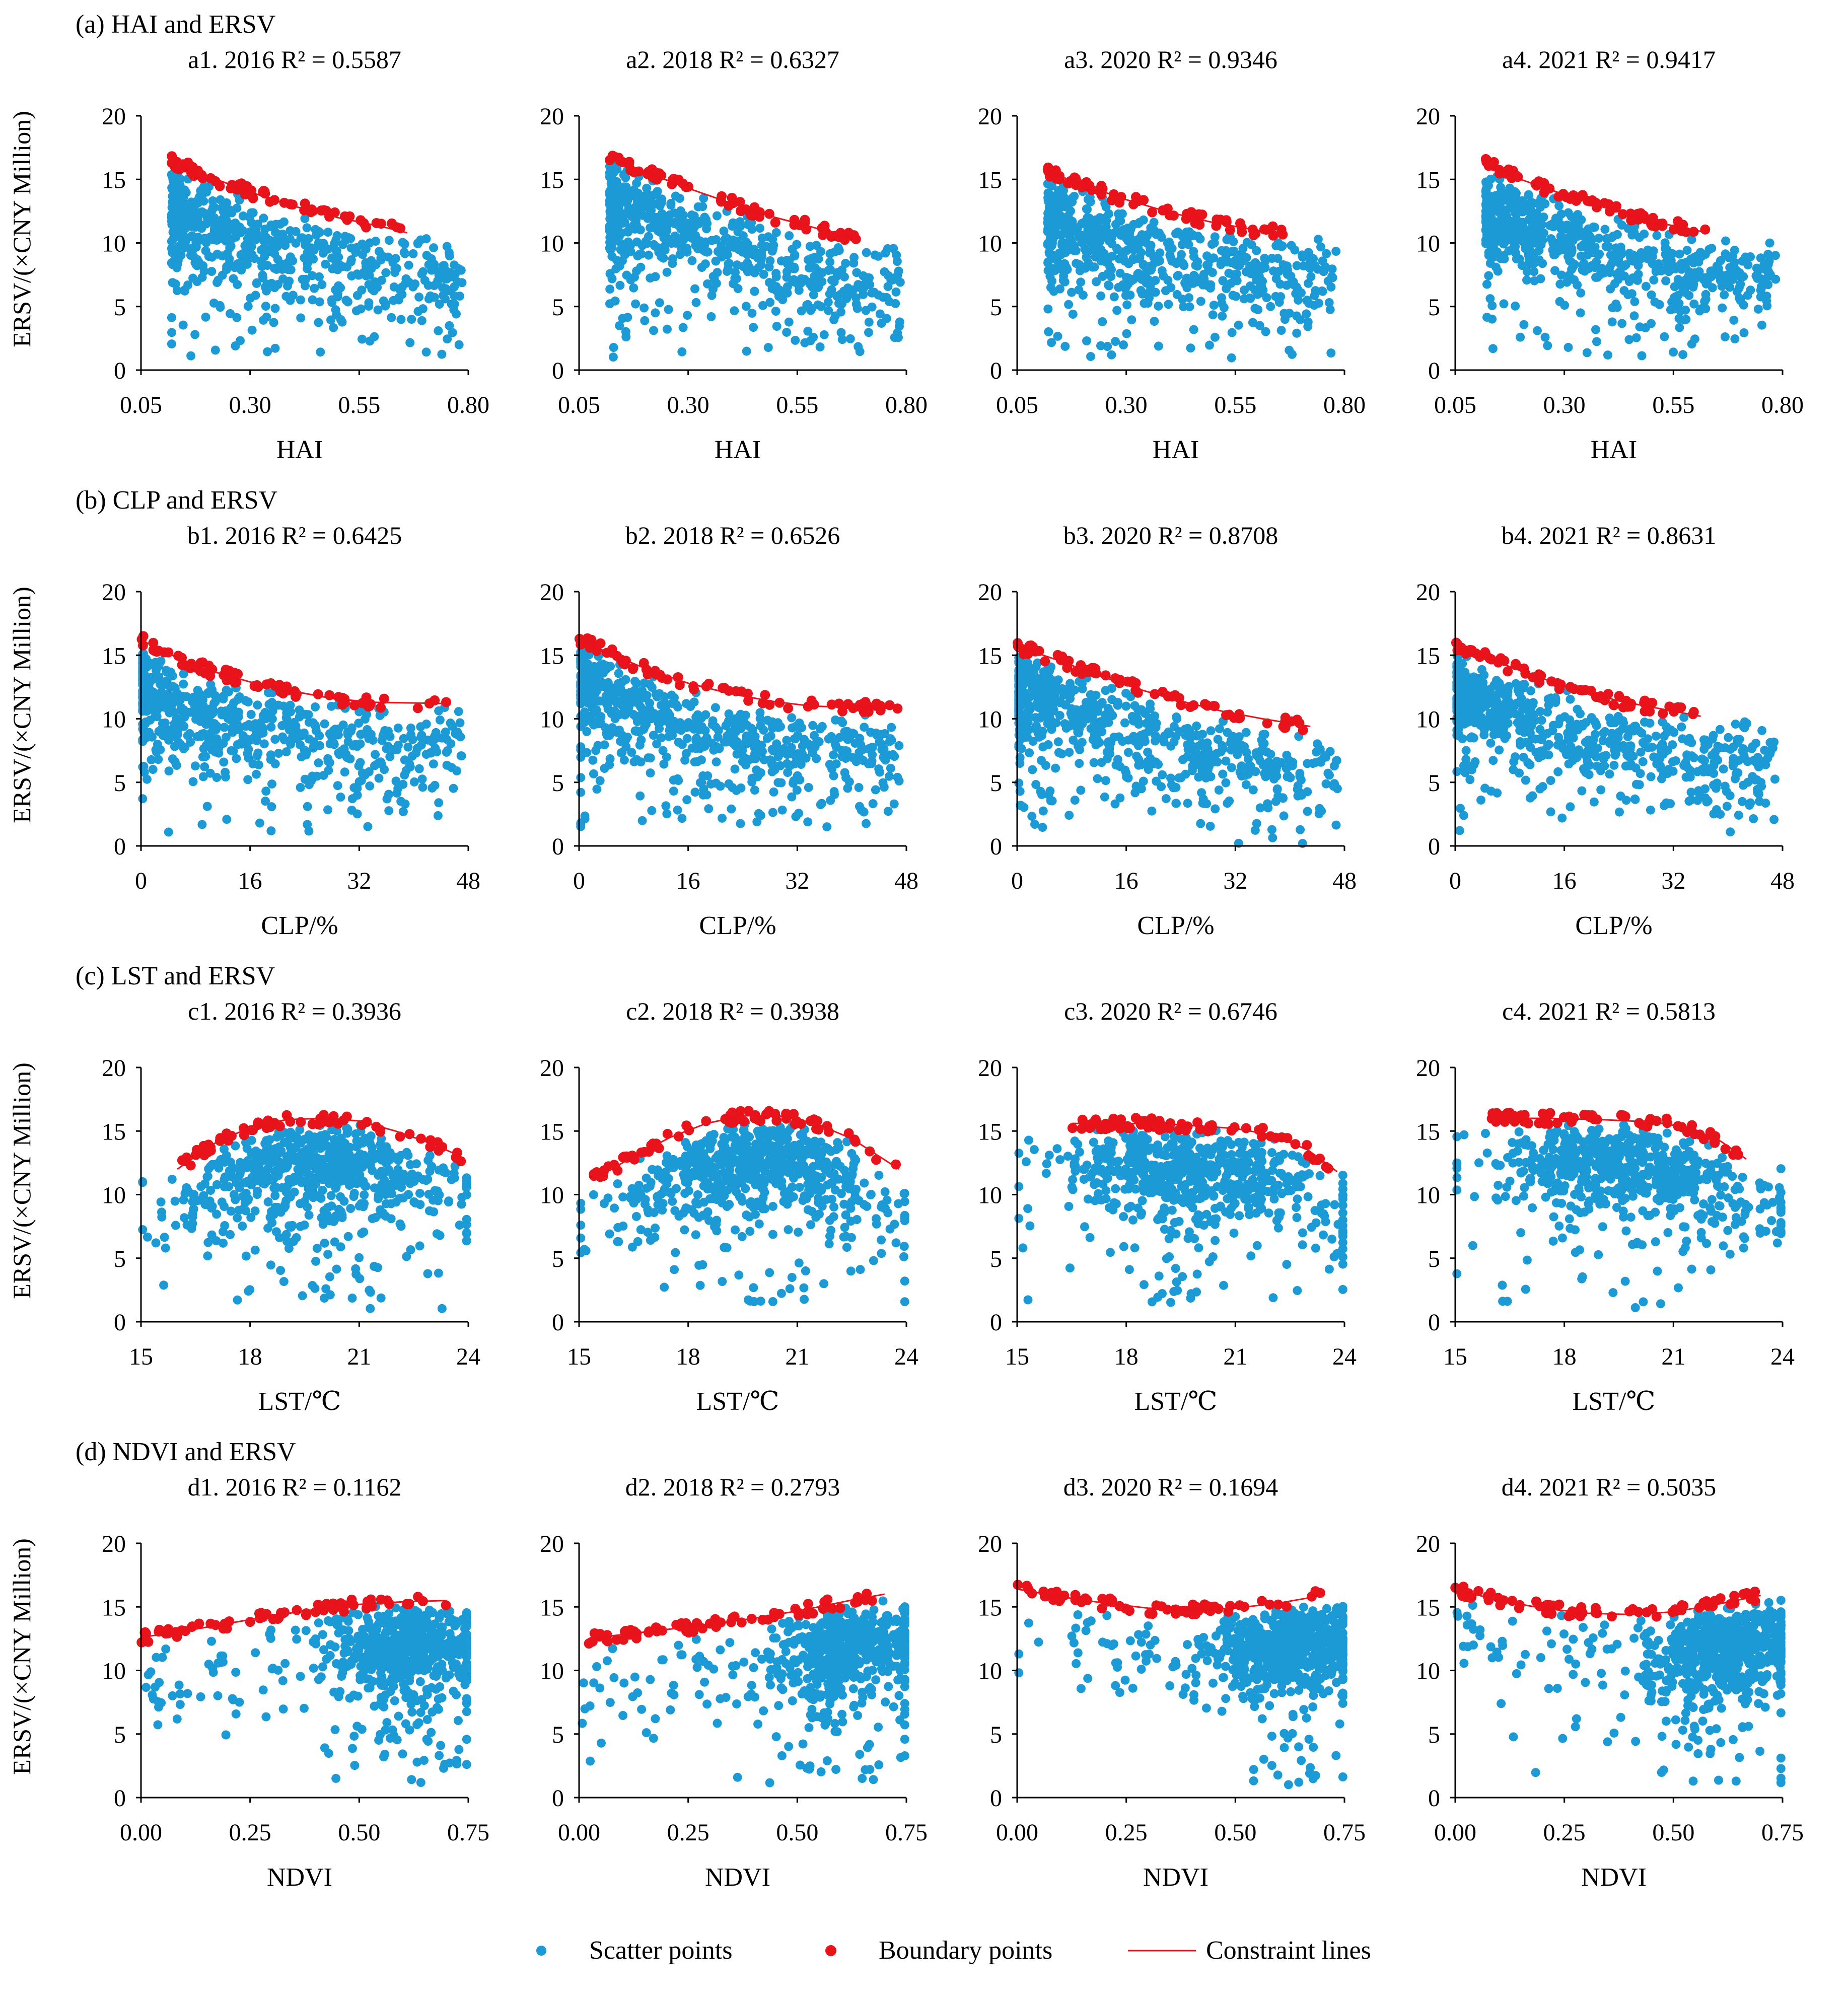 This screenshot has width=1848, height=2000. Describe the element at coordinates (739, 739) in the screenshot. I see `scatter-points` at that location.